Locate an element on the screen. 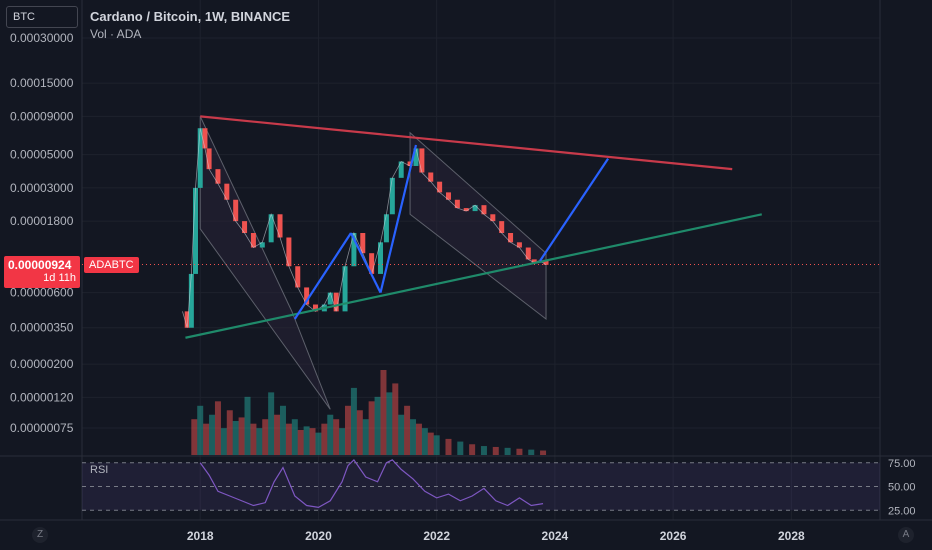 The height and width of the screenshot is (550, 932). time-tick-label: 2026 is located at coordinates (673, 536).